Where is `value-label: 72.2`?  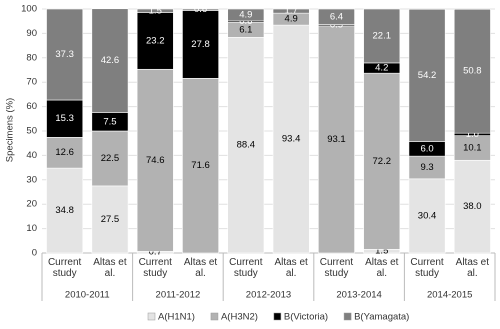
value-label: 72.2 is located at coordinates (382, 161).